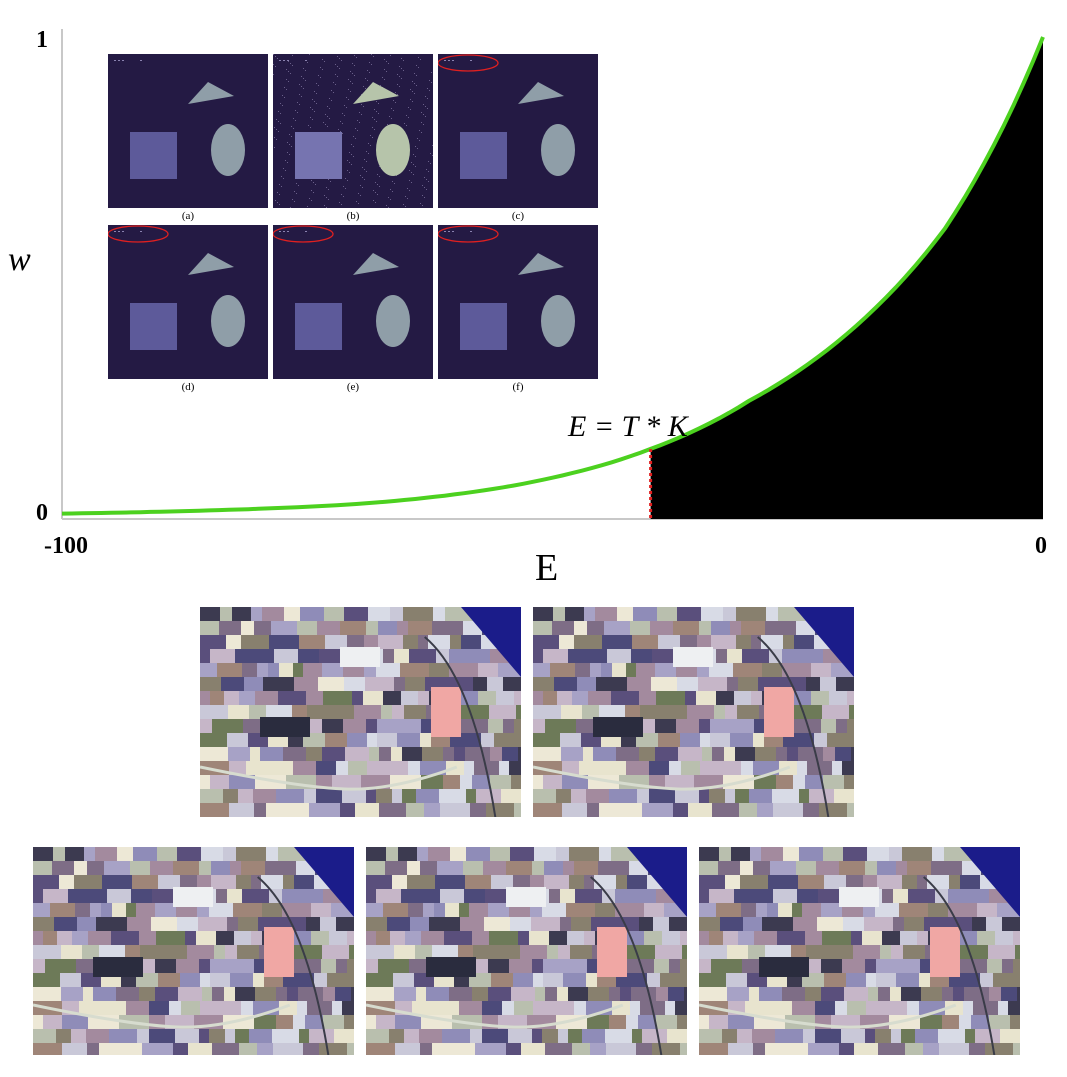  Describe the element at coordinates (42, 513) in the screenshot. I see `y-tick-label-bottom: 0` at that location.